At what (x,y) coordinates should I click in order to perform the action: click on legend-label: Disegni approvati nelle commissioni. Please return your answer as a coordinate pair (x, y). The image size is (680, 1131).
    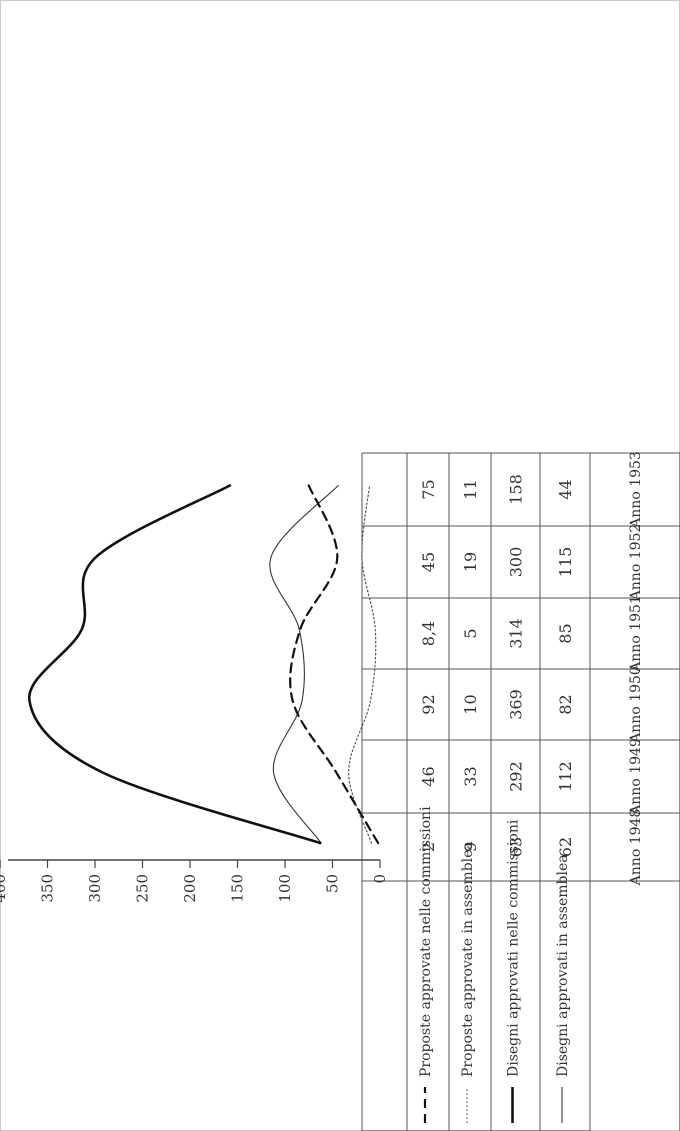
    Looking at the image, I should click on (514, 948).